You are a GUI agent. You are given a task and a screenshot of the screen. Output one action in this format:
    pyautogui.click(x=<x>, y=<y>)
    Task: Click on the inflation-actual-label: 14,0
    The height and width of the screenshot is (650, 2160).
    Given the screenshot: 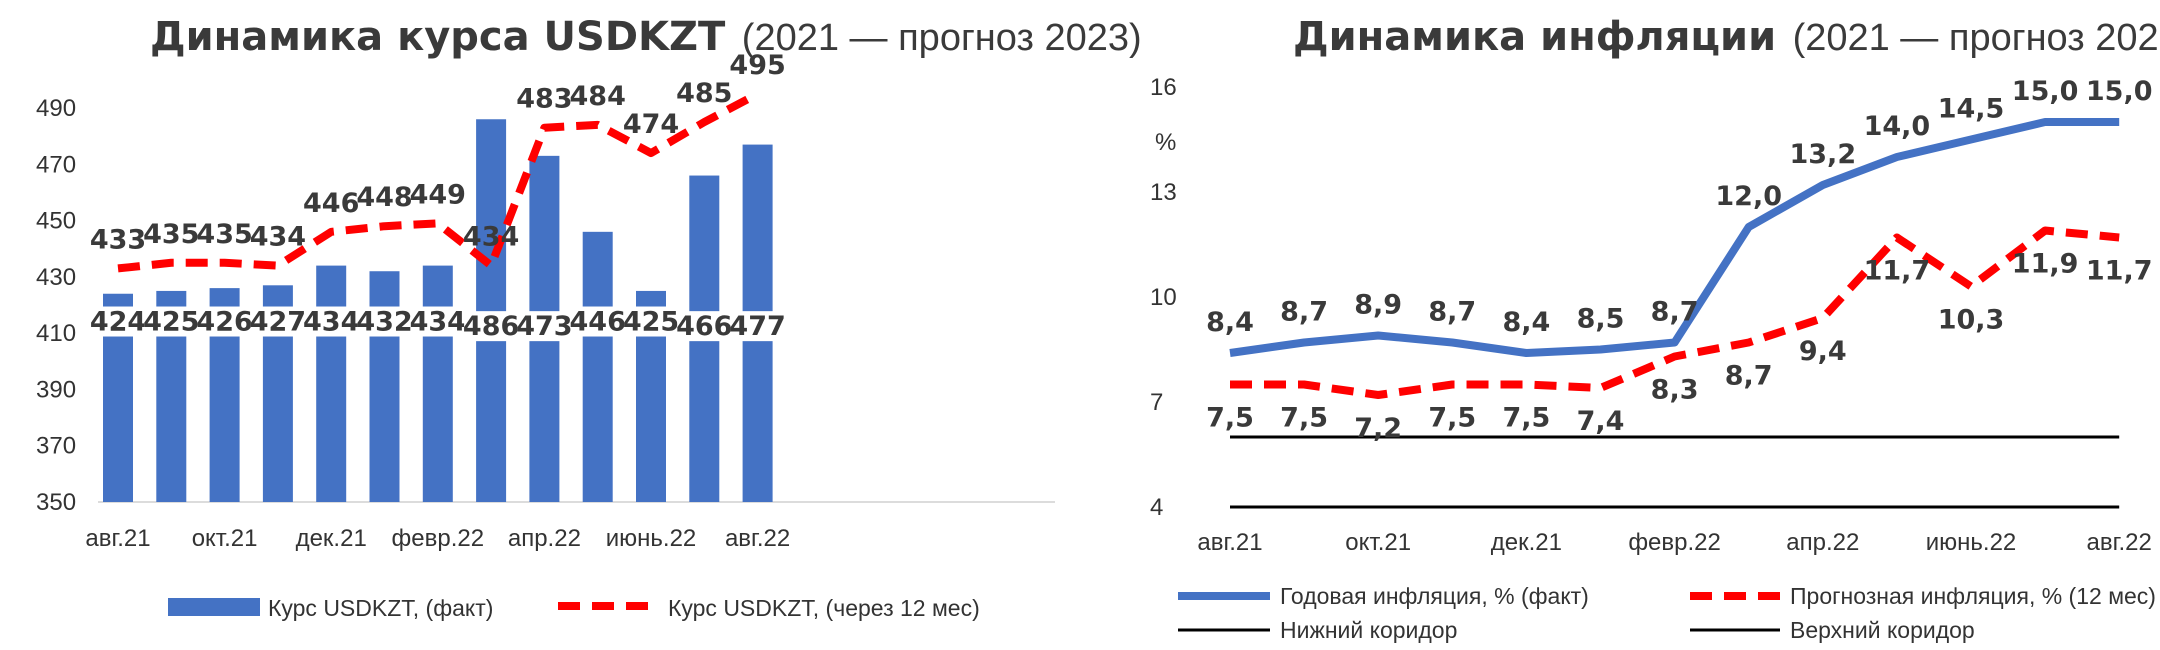 What is the action you would take?
    pyautogui.click(x=1897, y=126)
    